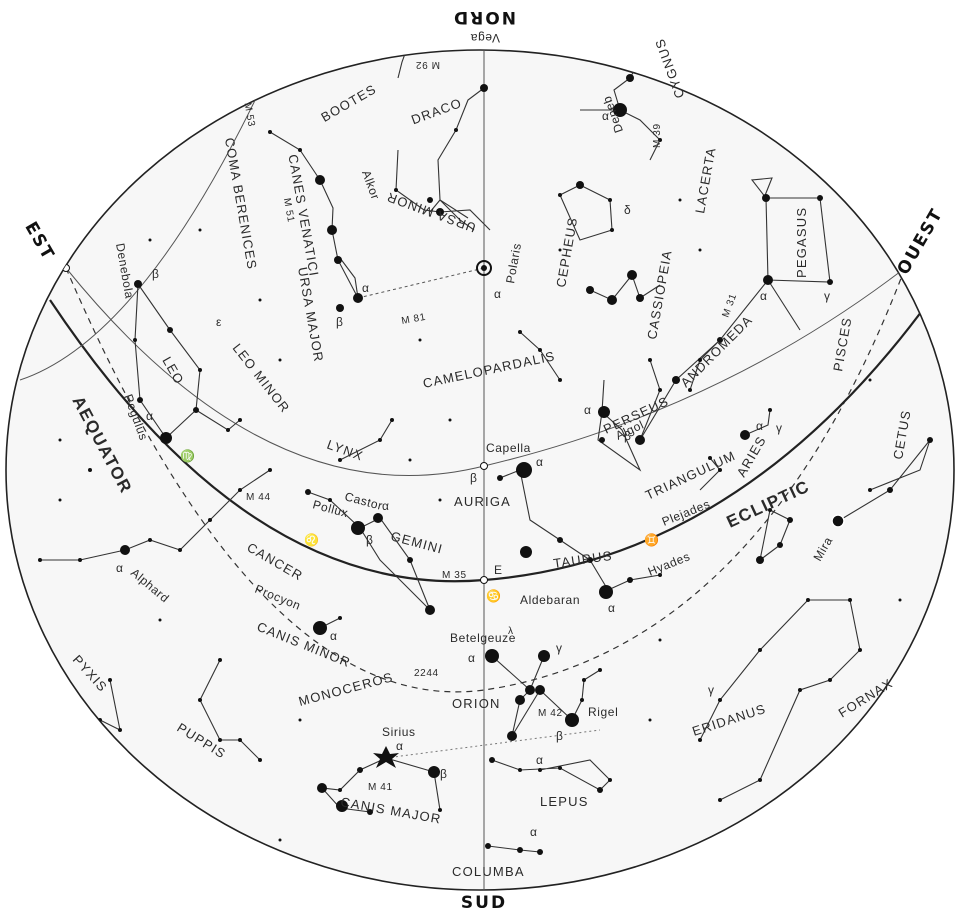 This screenshot has height=911, width=956. I want to click on greek-alpha-ari: α, so click(760, 426).